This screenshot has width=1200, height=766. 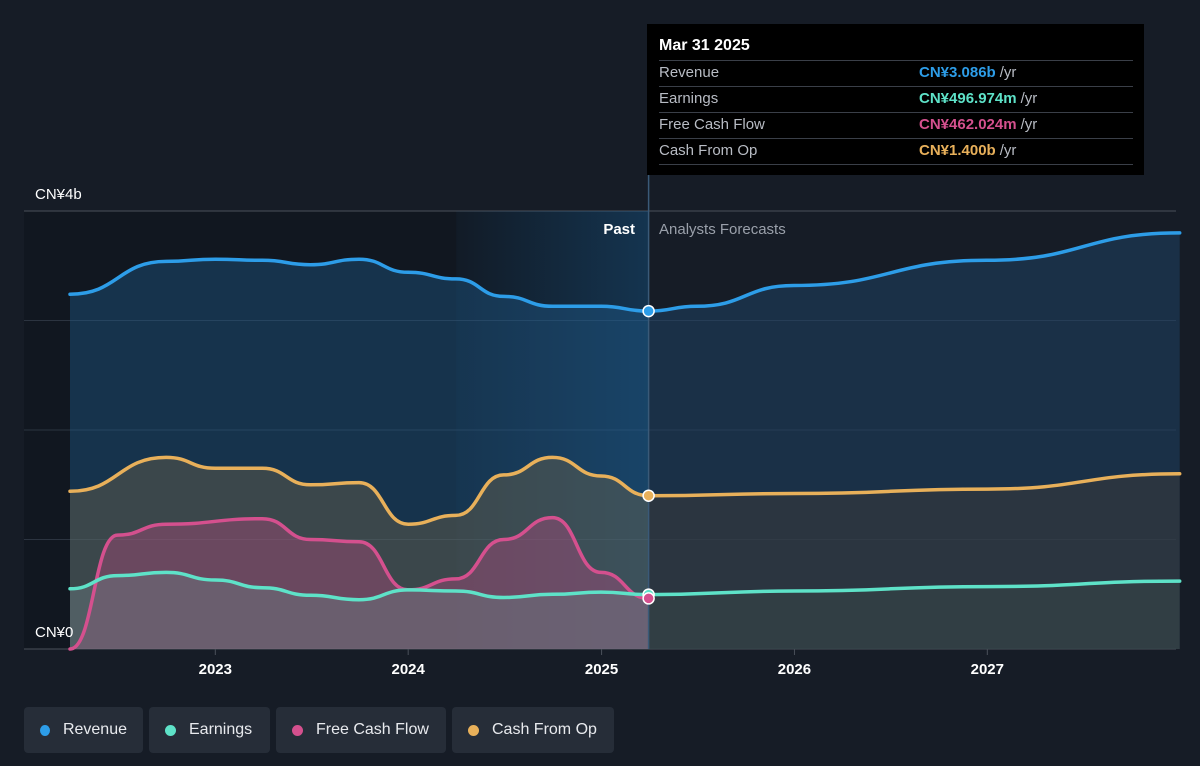 I want to click on tooltip-label: Cash From Op, so click(x=708, y=150).